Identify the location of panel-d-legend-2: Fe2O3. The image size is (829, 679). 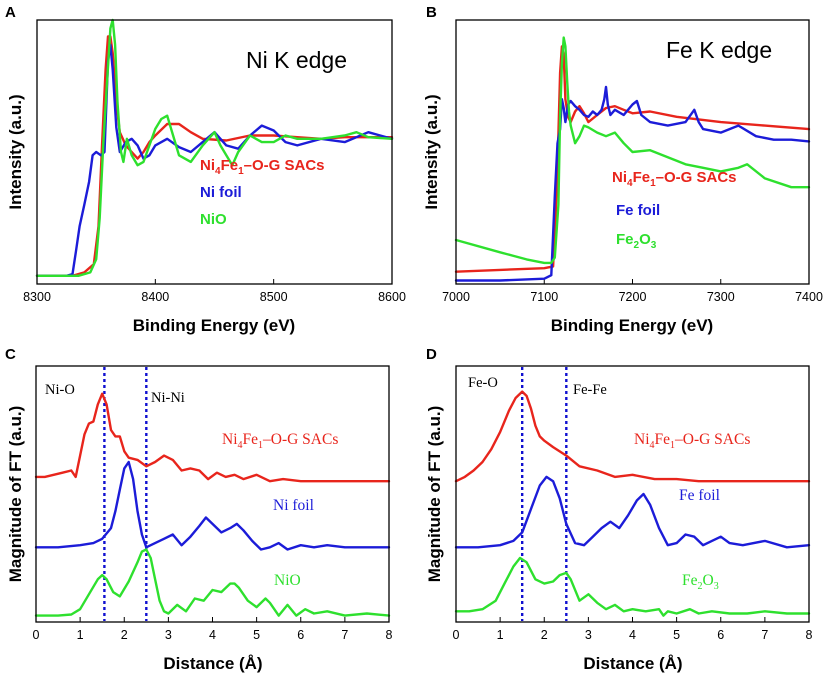
(700, 582).